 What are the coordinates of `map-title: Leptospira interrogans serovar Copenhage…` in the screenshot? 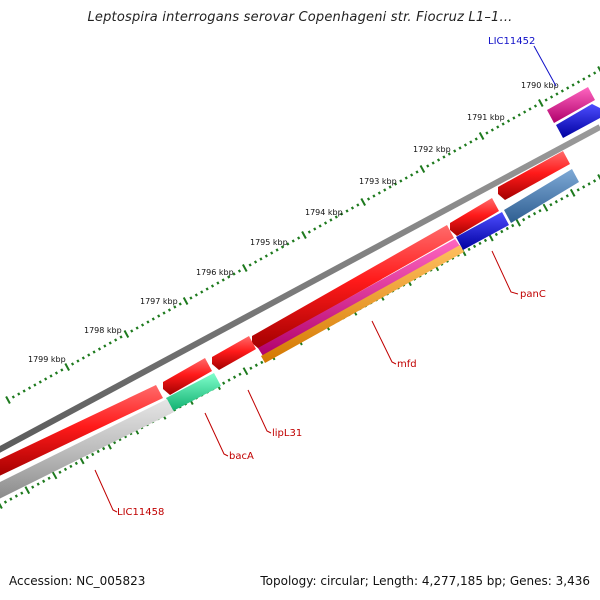 It's located at (300, 17).